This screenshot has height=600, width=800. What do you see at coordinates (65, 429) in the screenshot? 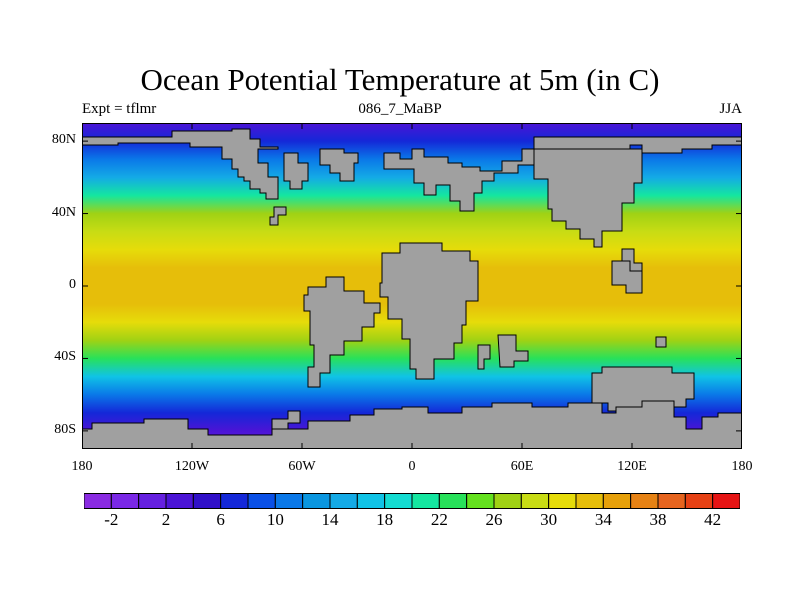
I see `y-tick-label: 80S` at bounding box center [65, 429].